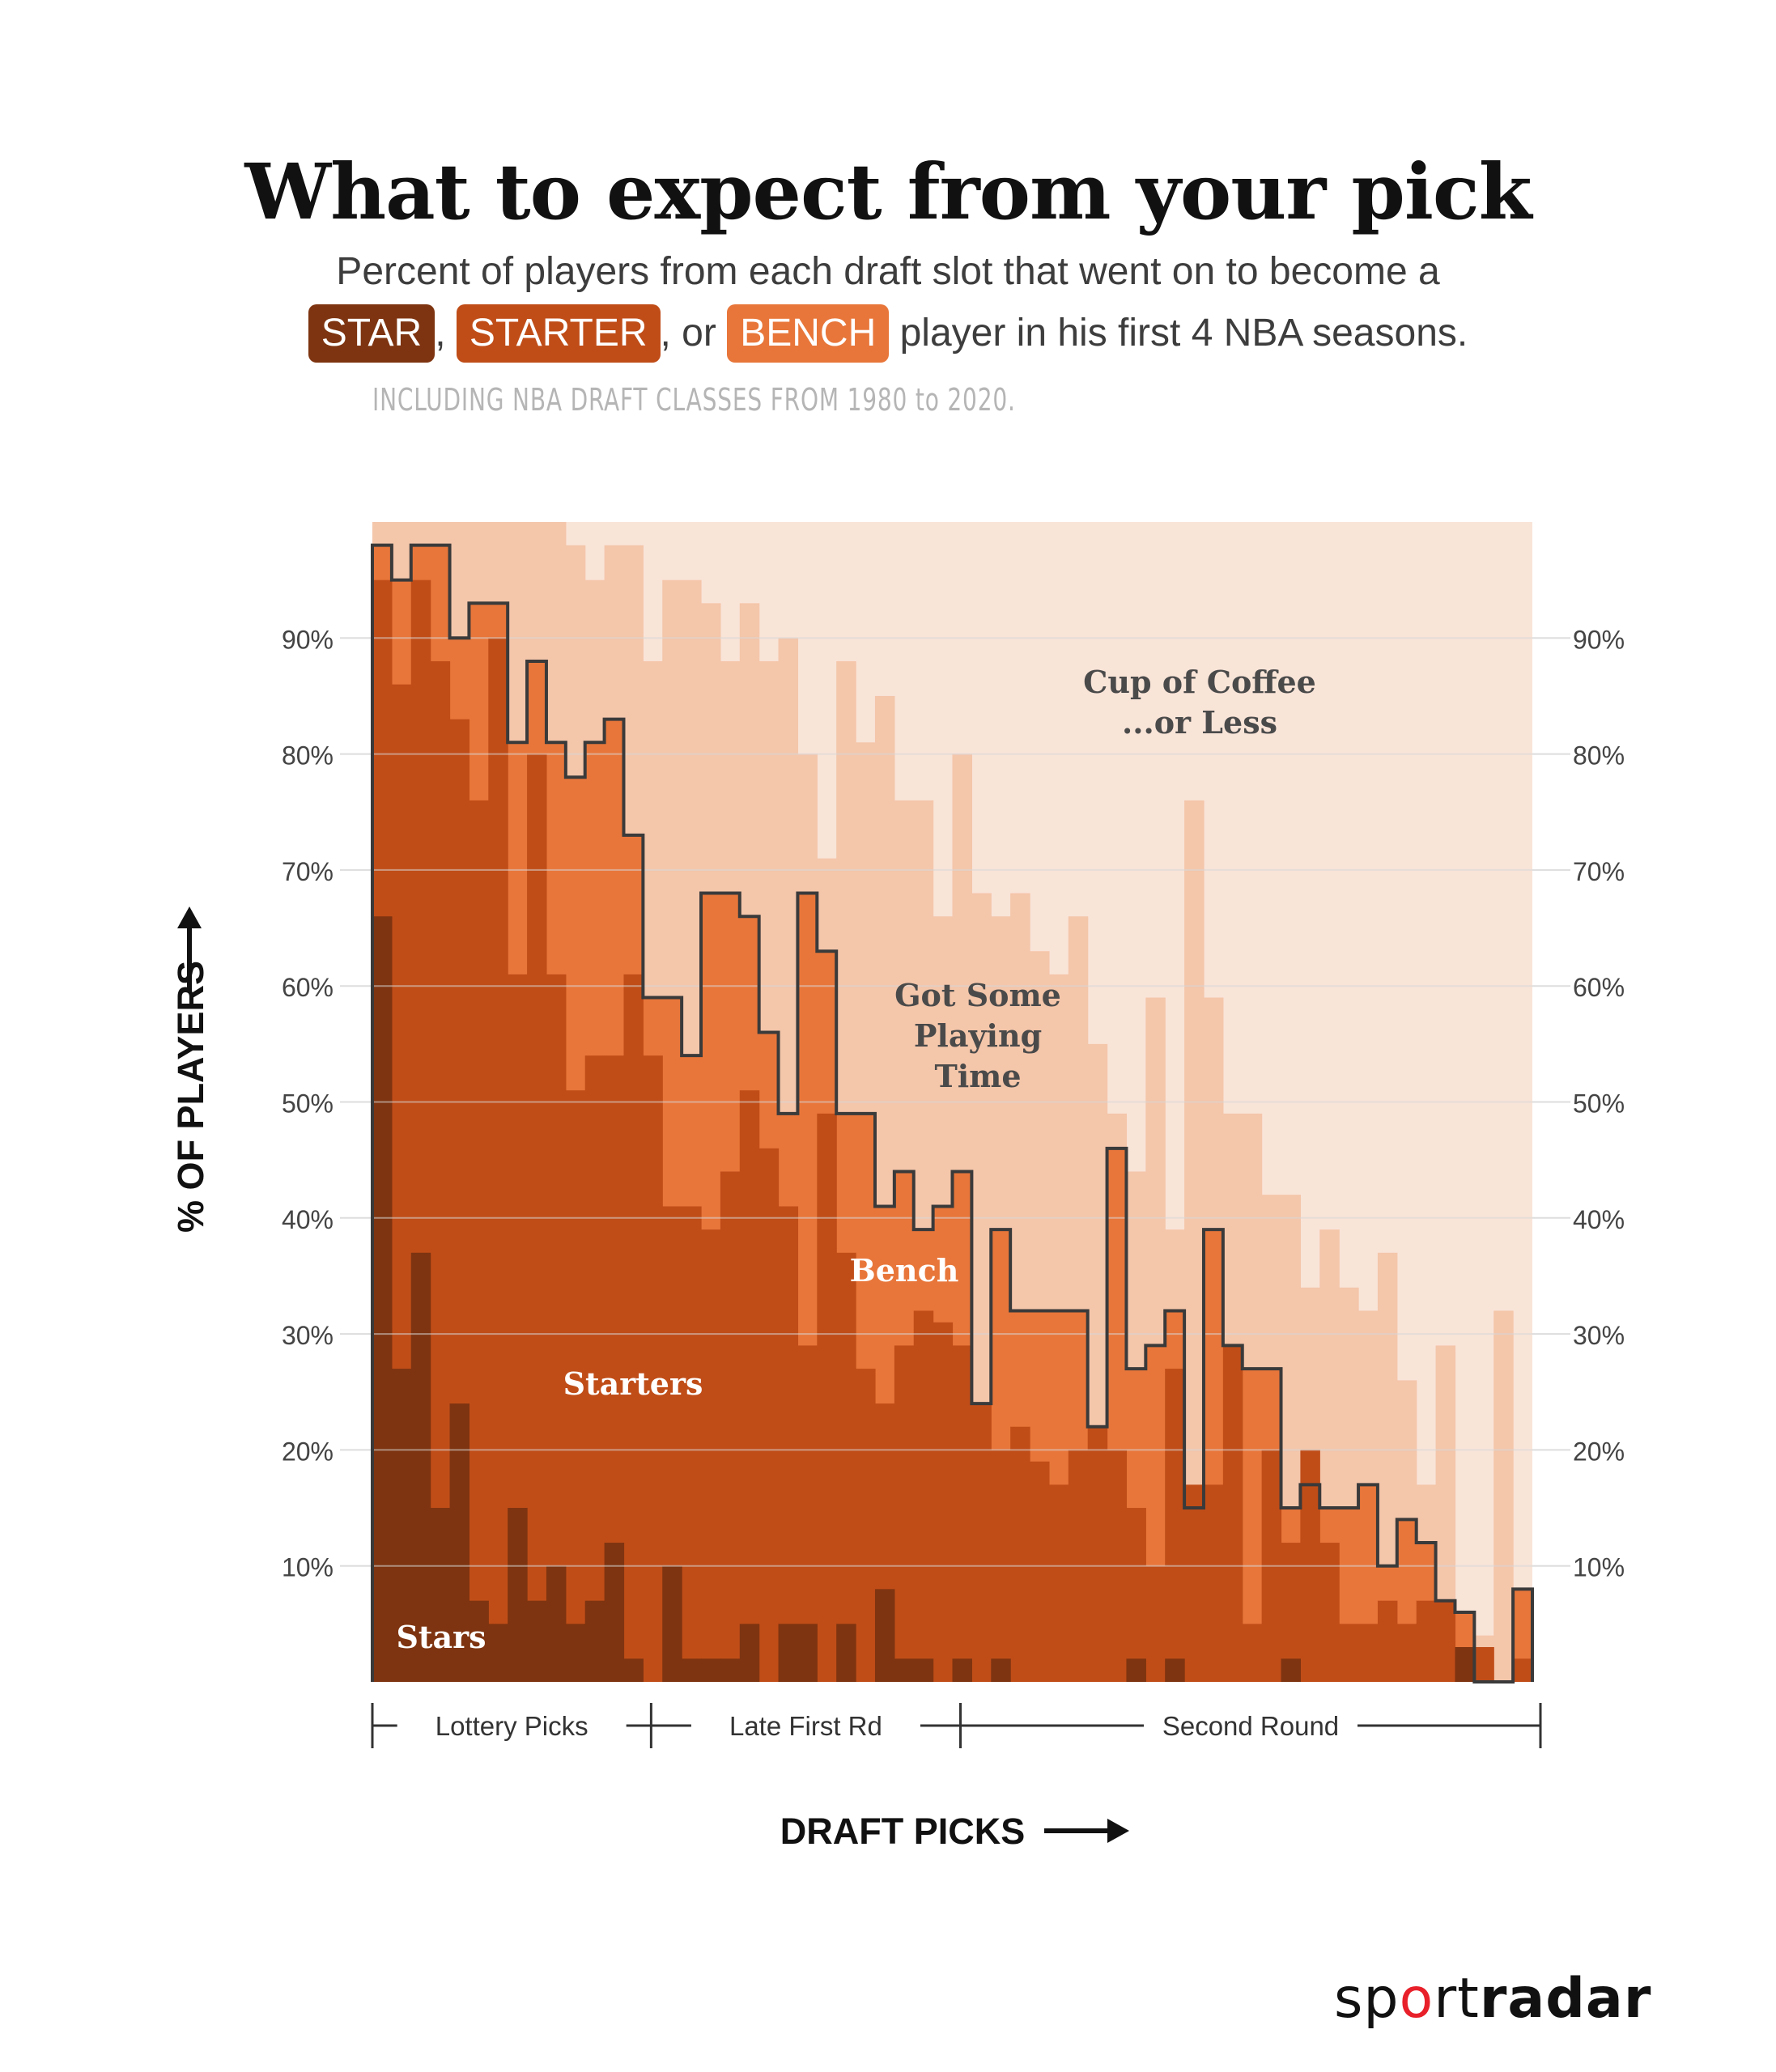 Image resolution: width=1776 pixels, height=2072 pixels. What do you see at coordinates (189, 917) in the screenshot?
I see `y-axis-arrow-head` at bounding box center [189, 917].